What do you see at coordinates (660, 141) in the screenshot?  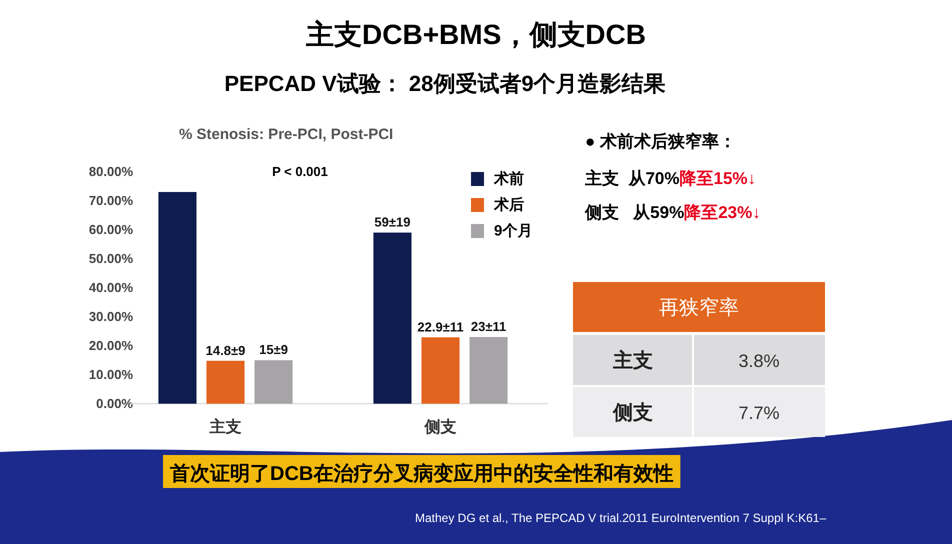 I see `text: ● 术前术后狭窄率：` at bounding box center [660, 141].